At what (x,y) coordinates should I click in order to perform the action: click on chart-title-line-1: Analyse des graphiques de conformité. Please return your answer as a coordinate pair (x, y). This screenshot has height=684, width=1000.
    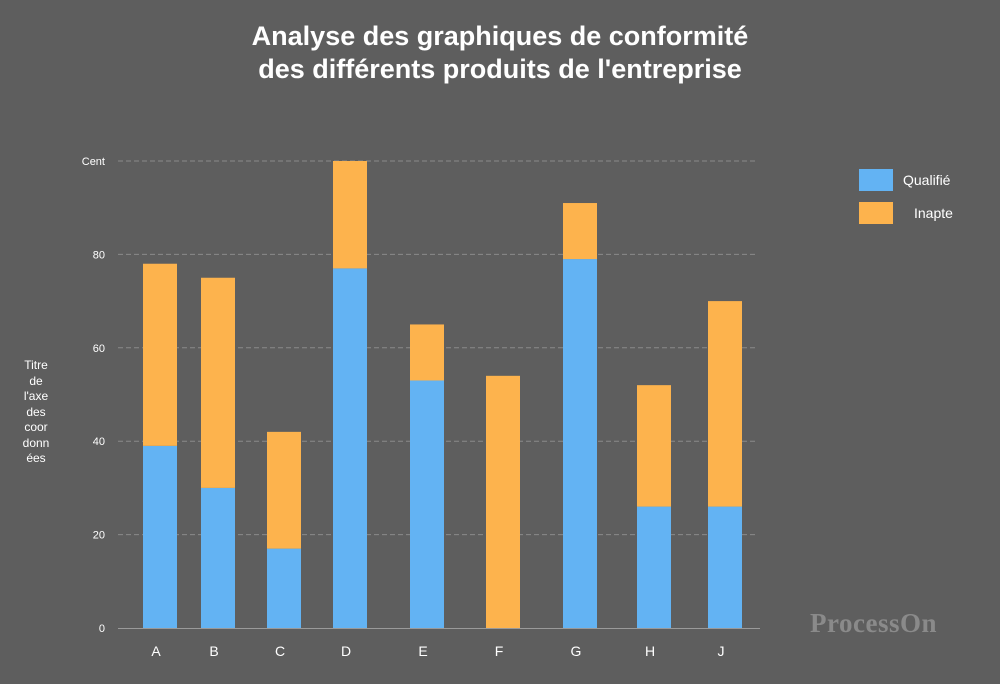
    Looking at the image, I should click on (500, 36).